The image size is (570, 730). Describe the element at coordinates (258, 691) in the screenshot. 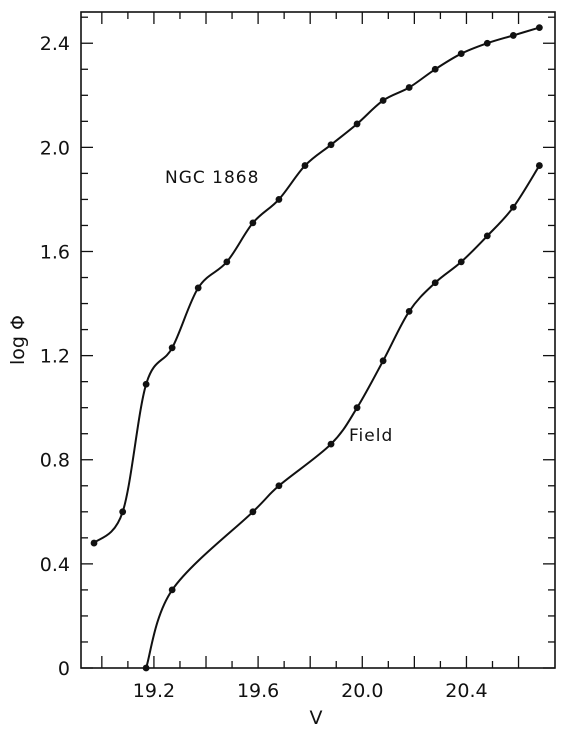

I see `x-tick-label: 19.6` at that location.